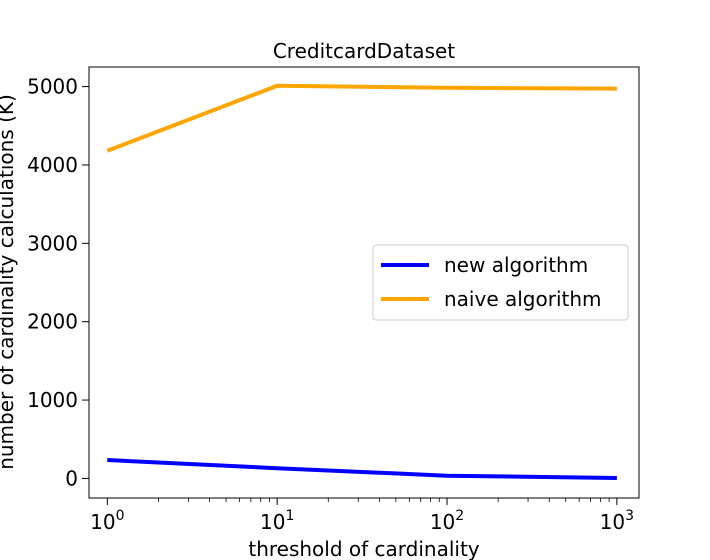 Image resolution: width=710 pixels, height=560 pixels. What do you see at coordinates (277, 521) in the screenshot?
I see `x-tick-label: 10¹` at bounding box center [277, 521].